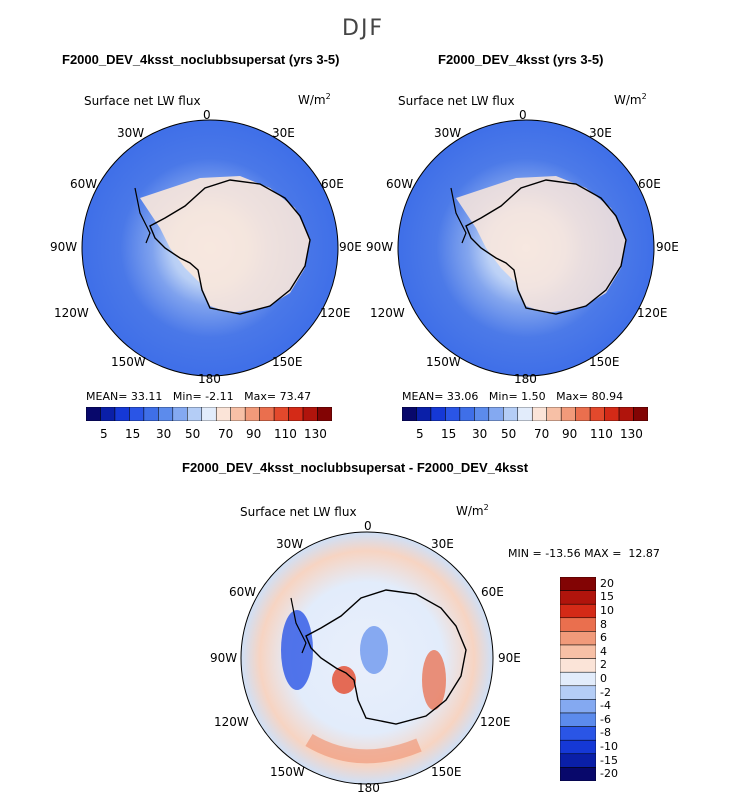  What do you see at coordinates (605, 733) in the screenshot?
I see `diff-colorbar-label: -8` at bounding box center [605, 733].